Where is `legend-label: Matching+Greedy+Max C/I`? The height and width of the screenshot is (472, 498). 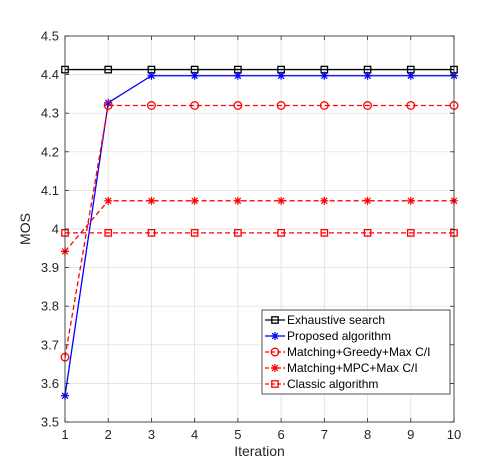
legend-label: Matching+Greedy+Max C/I is located at coordinates (358, 352).